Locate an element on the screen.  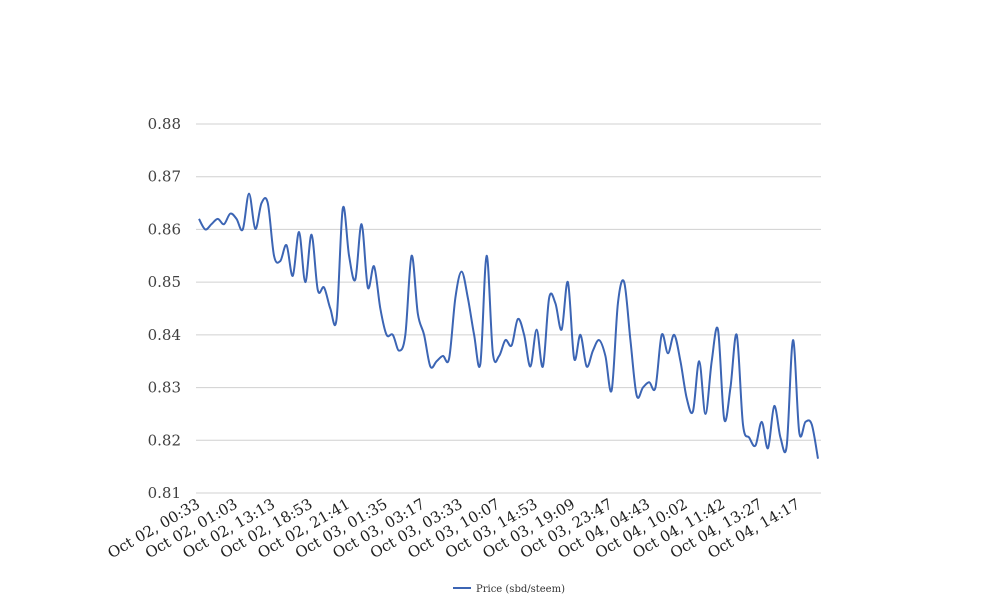
y-tick-label: 0.86 is located at coordinates (164, 229).